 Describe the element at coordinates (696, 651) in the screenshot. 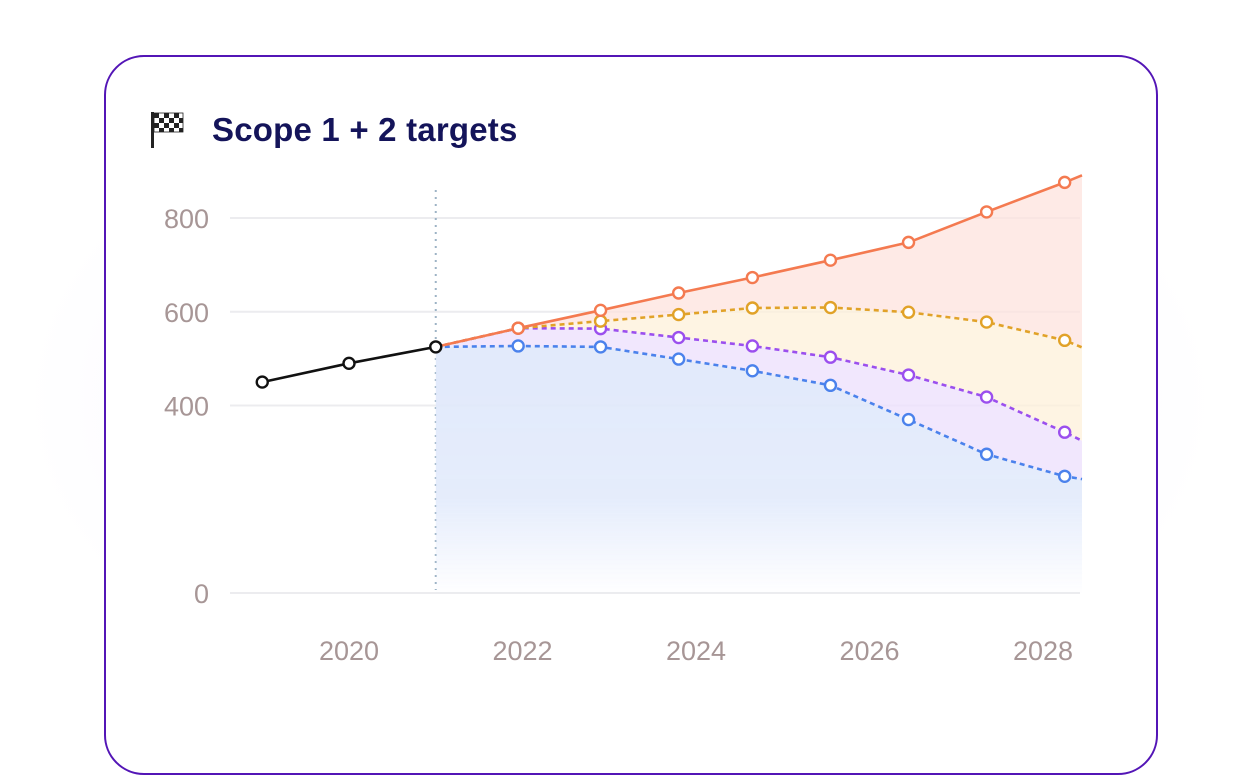

I see `x-tick-label-2024: 2024` at that location.